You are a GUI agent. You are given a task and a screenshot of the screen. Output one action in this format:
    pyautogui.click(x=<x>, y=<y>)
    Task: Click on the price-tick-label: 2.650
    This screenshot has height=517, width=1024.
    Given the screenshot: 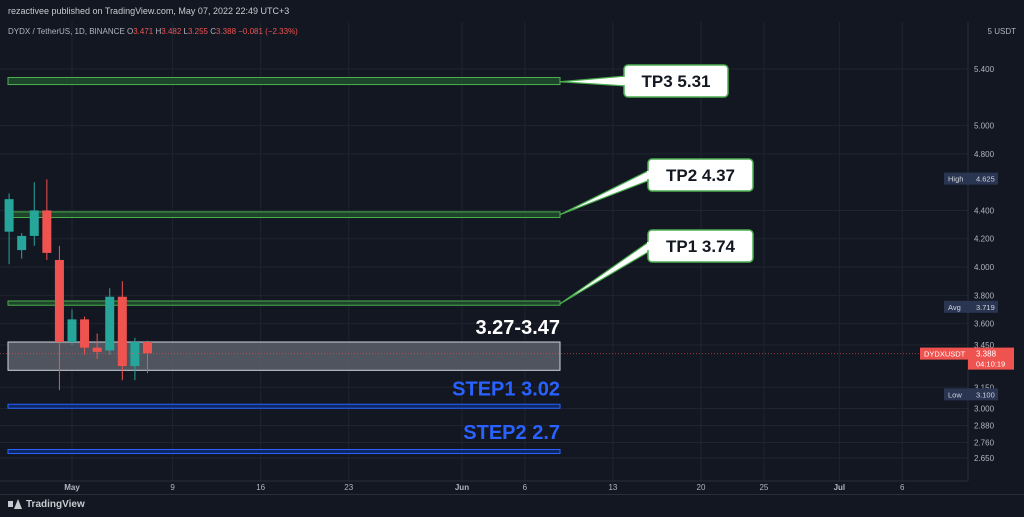 What is the action you would take?
    pyautogui.click(x=984, y=458)
    